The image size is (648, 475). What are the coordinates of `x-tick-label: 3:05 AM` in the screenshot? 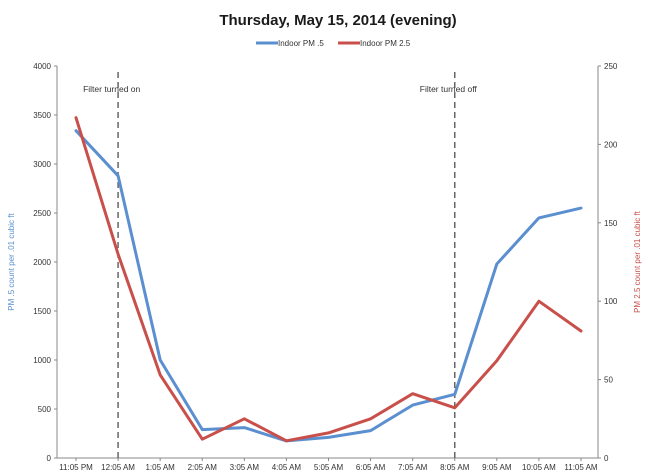 It's located at (245, 467).